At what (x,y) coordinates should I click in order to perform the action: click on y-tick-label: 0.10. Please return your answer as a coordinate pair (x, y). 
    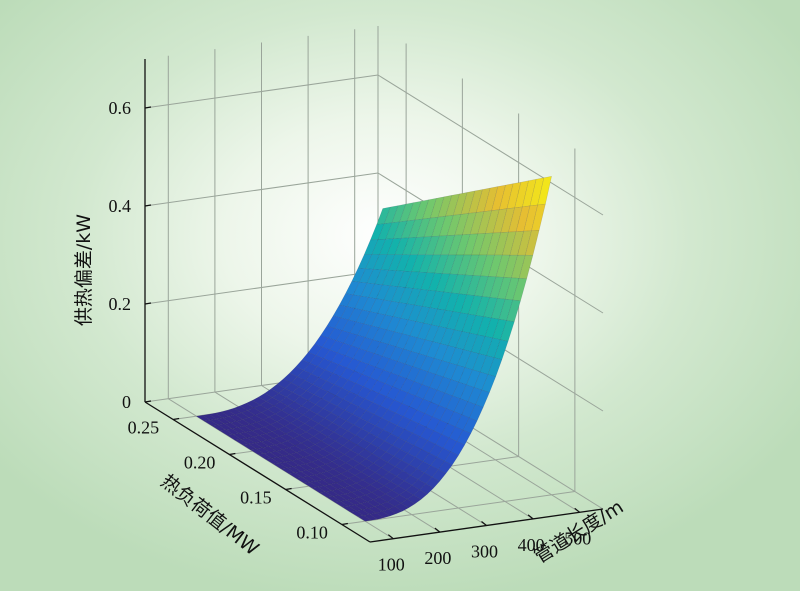
    Looking at the image, I should click on (312, 533).